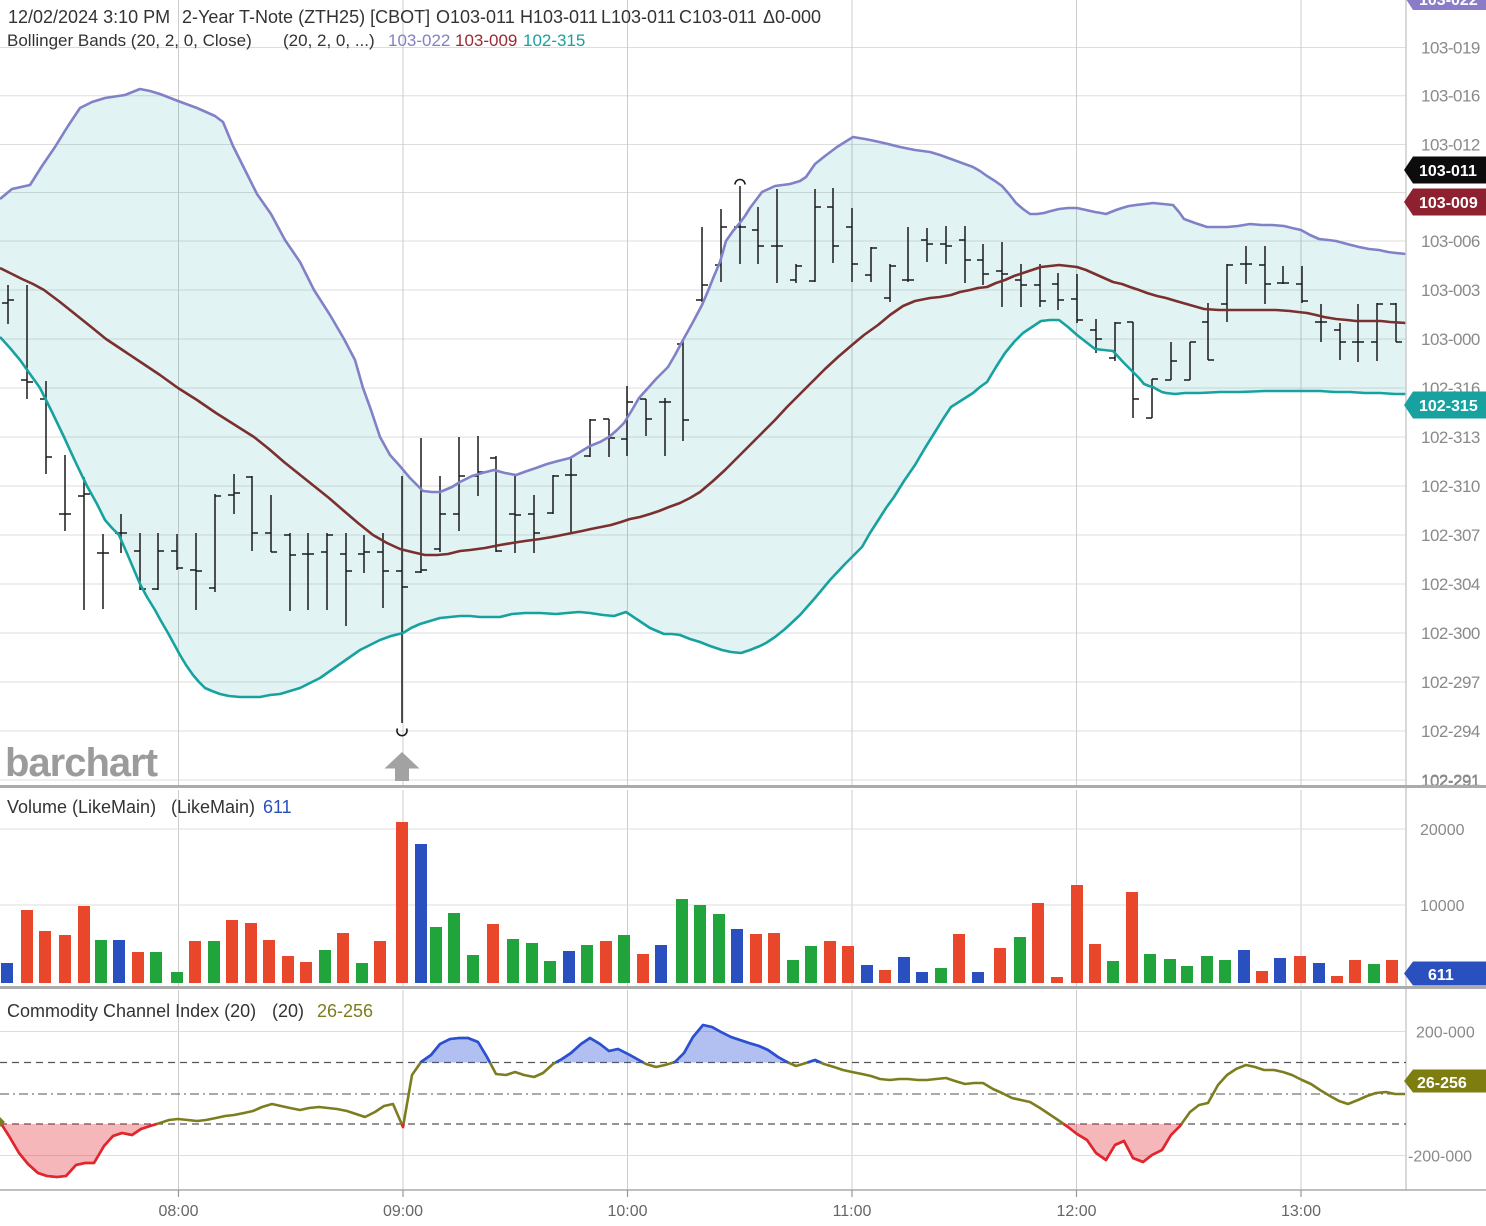 Image resolution: width=1486 pixels, height=1226 pixels. Describe the element at coordinates (81, 807) in the screenshot. I see `svg-text: Volume (LikeMain)` at that location.